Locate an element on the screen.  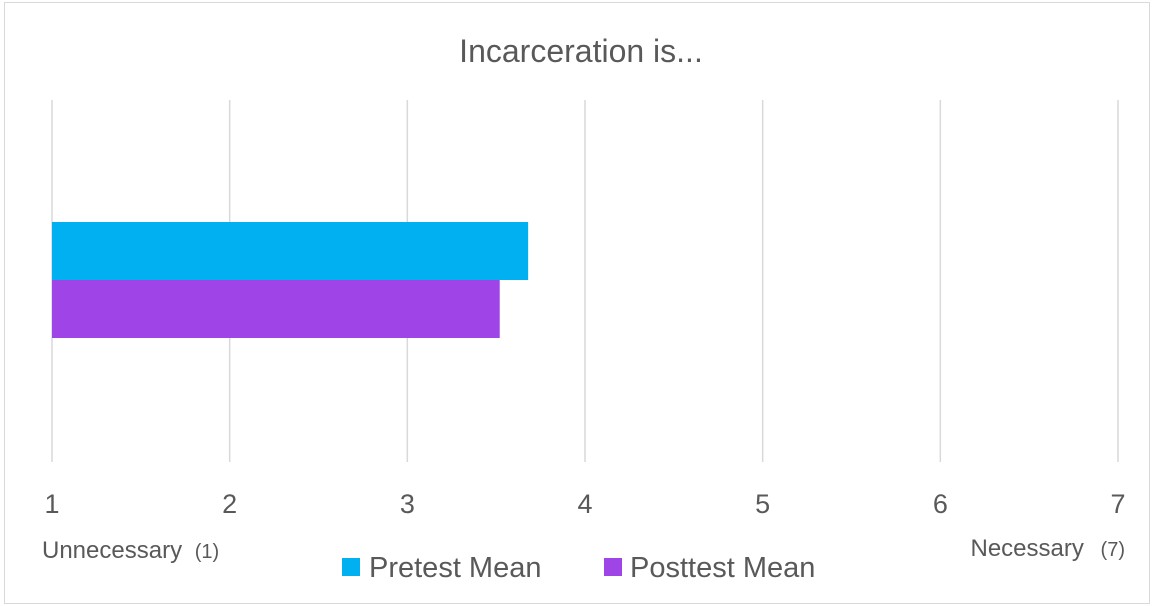
legend-label-pretest: Pretest Mean is located at coordinates (455, 568).